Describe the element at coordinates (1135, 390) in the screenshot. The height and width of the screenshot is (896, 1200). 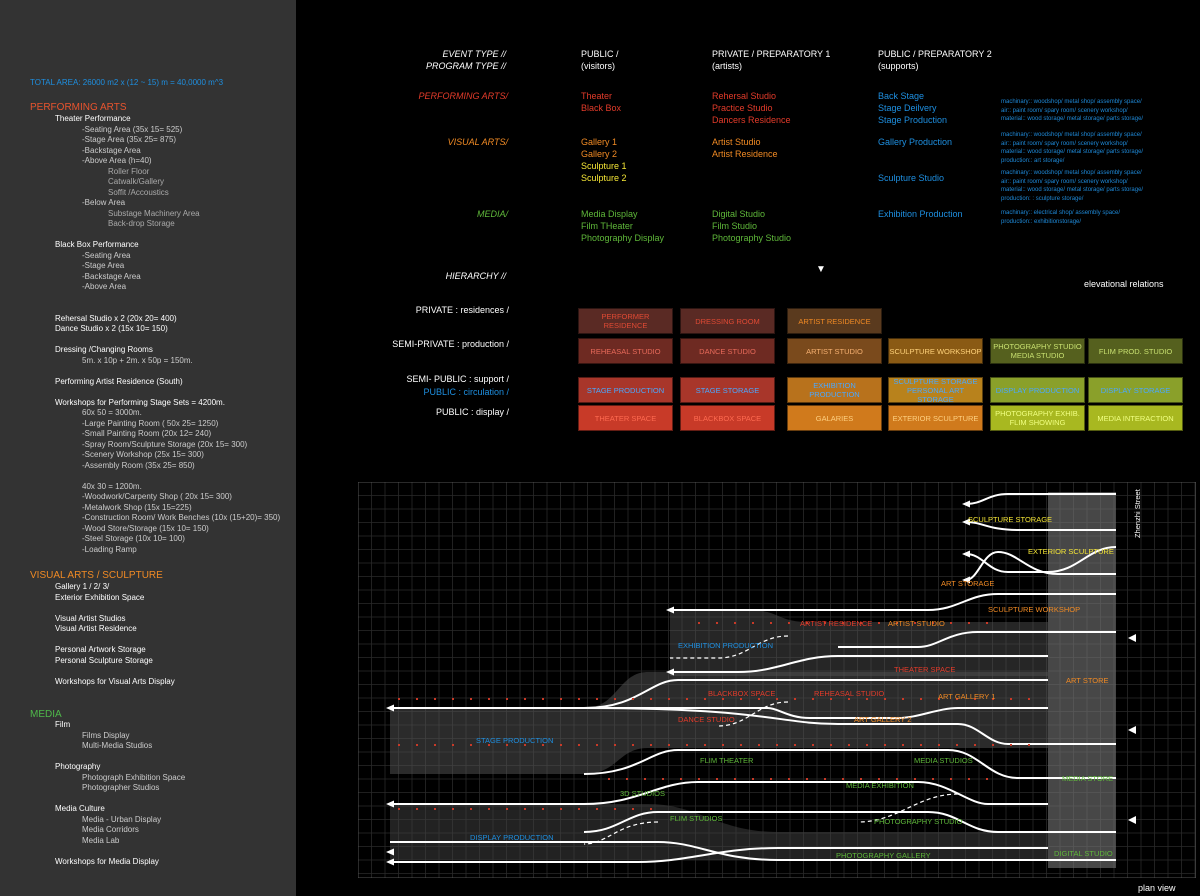
I see `hierarchy-box: DISPLAY STORAGE` at that location.